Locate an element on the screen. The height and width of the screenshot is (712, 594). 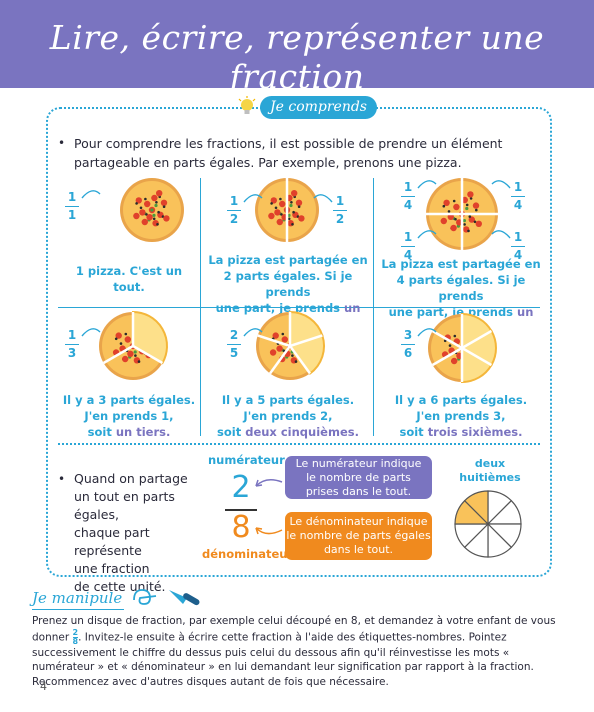
hand-cursor-icon is located at coordinates (184, 598).